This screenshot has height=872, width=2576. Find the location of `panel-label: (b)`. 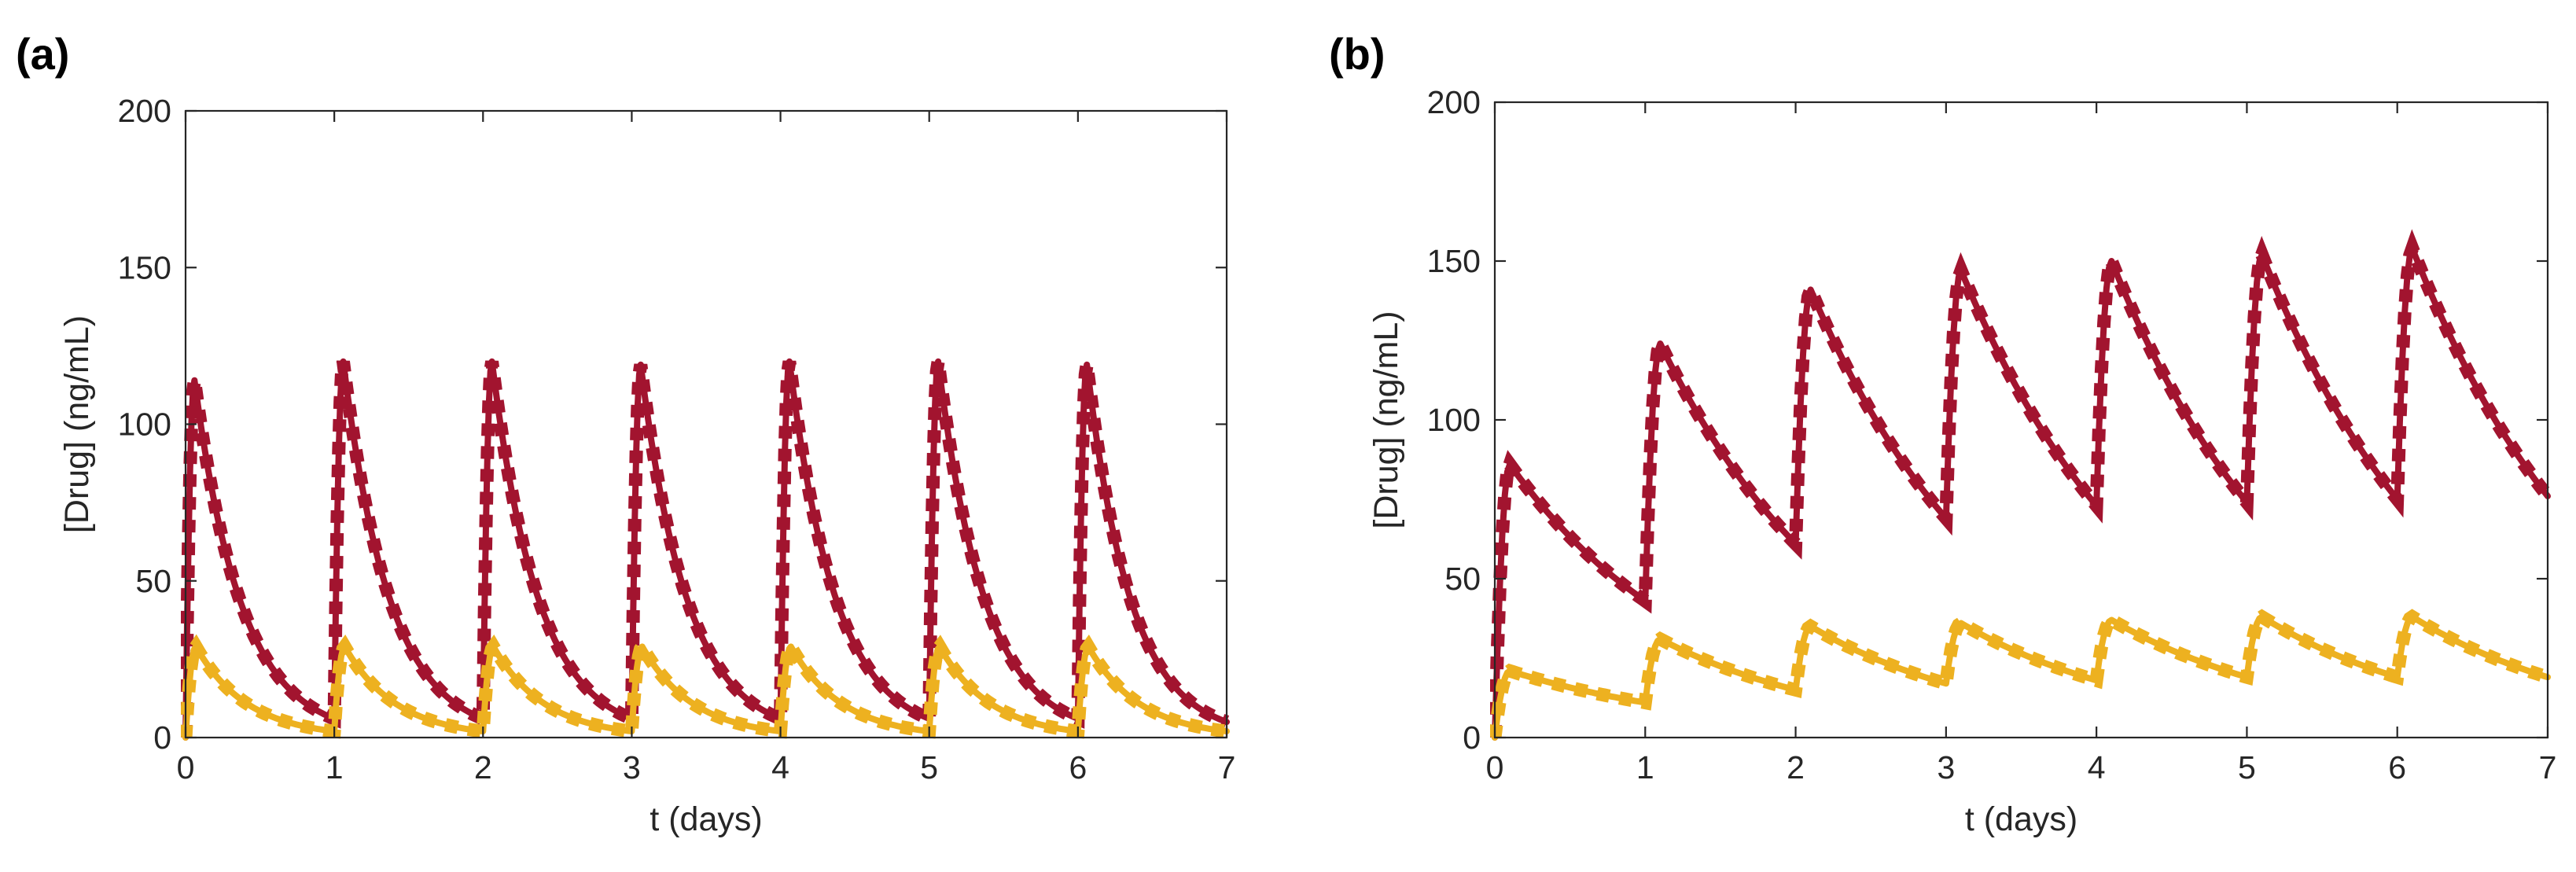

panel-label: (b) is located at coordinates (1357, 54).